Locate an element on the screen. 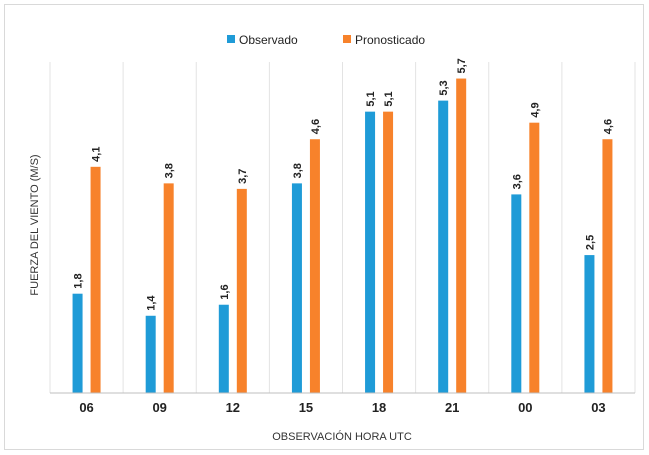 The width and height of the screenshot is (649, 455). legend-label-pronosticado: Pronosticado is located at coordinates (390, 40).